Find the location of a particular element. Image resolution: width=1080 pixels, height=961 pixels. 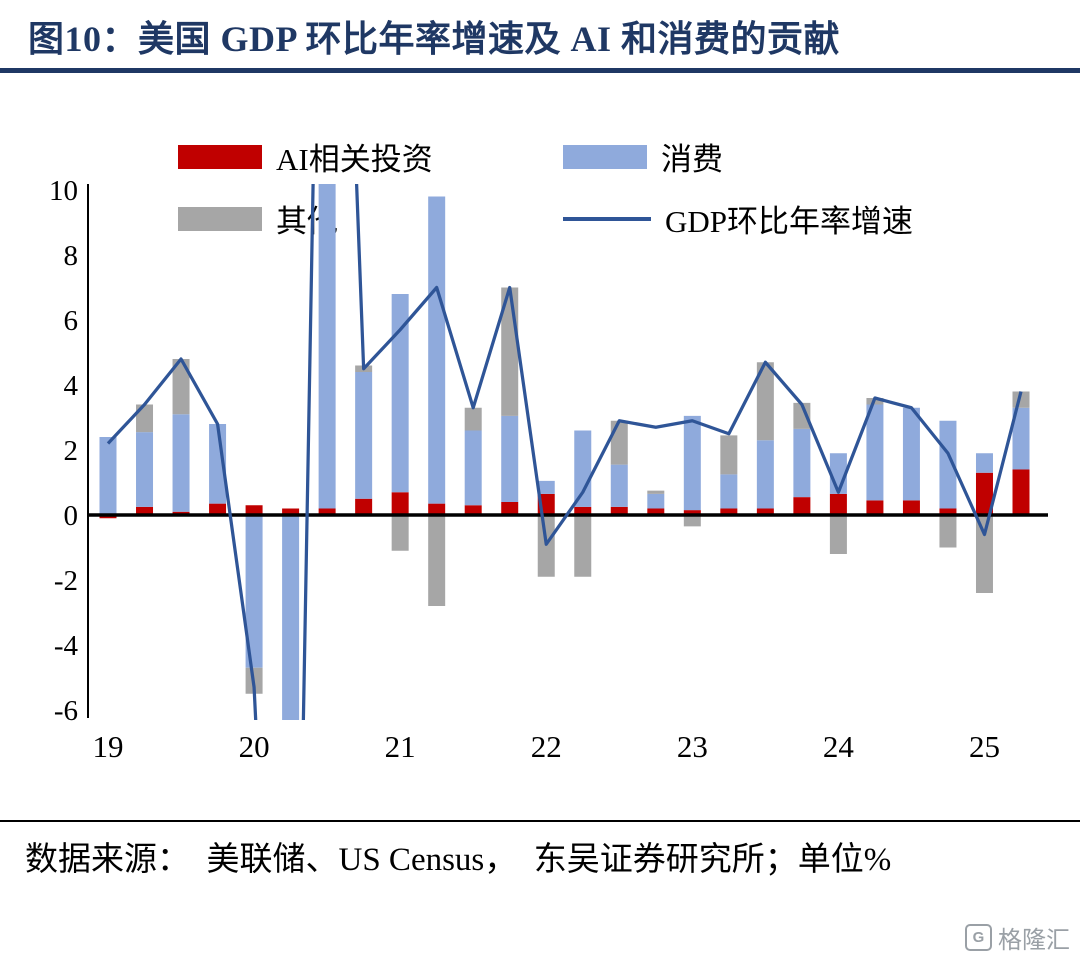

other-swatch-icon is located at coordinates (220, 218).